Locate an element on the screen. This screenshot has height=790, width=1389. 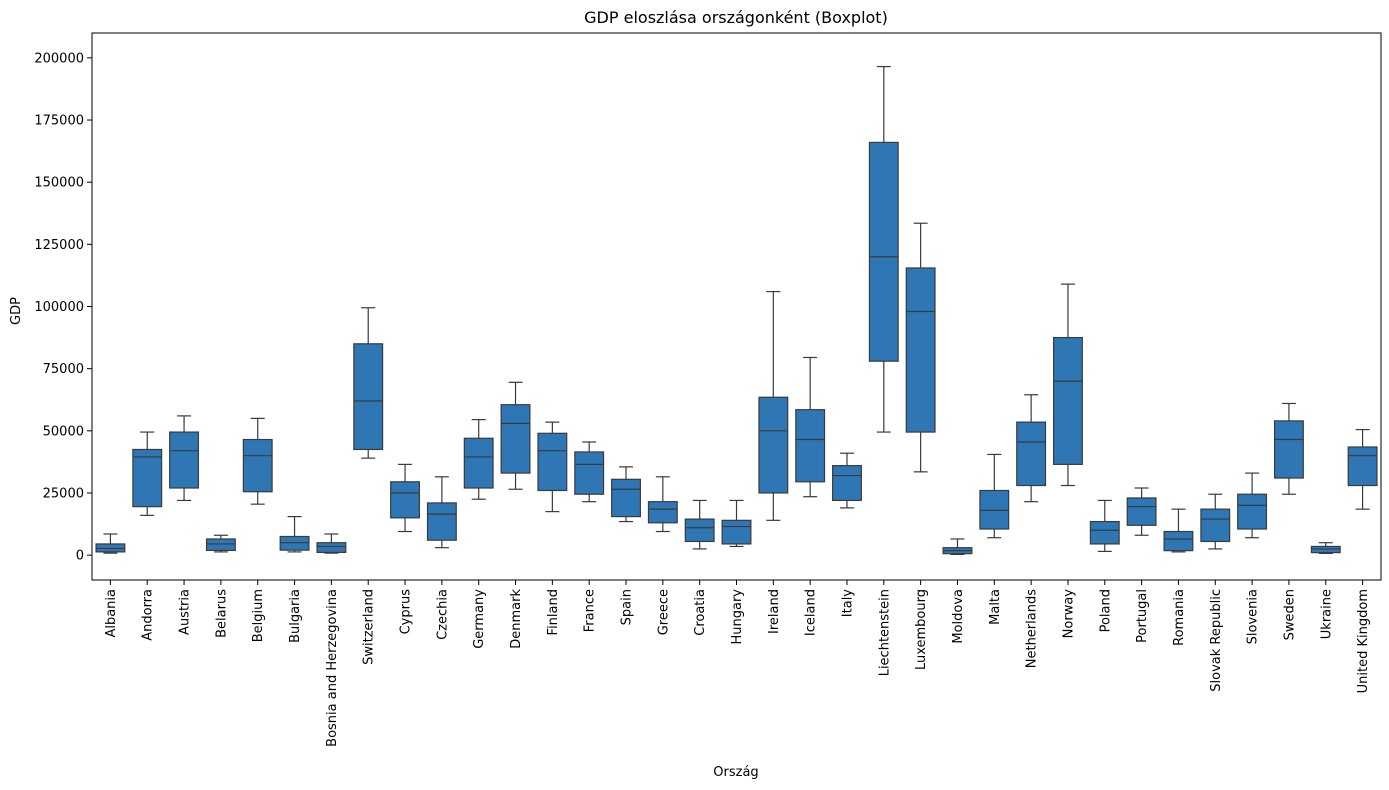
x-tick-label: France is located at coordinates (590, 610).